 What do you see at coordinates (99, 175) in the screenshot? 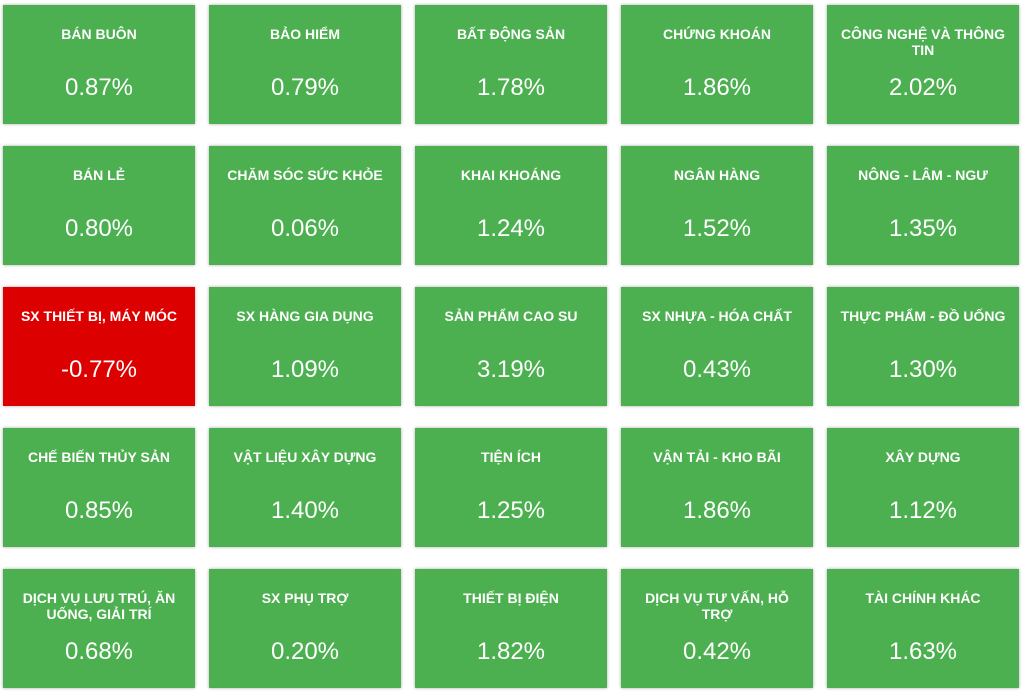
I see `sector-name: BÁN LẺ` at bounding box center [99, 175].